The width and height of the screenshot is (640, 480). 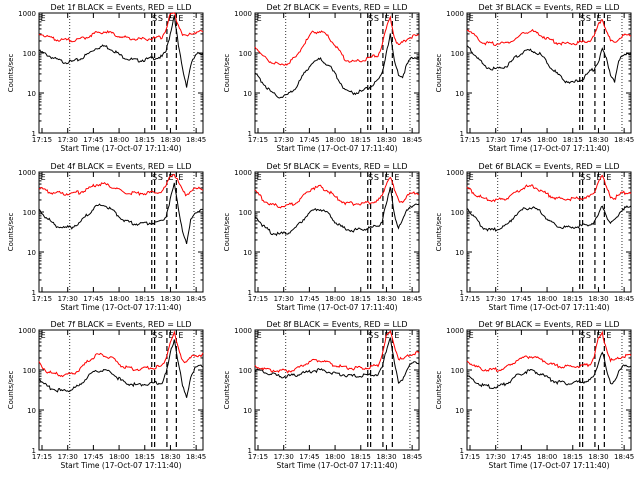 What do you see at coordinates (120, 166) in the screenshot?
I see `panel-title: Det 4f BLACK = Events, RED = LLD` at bounding box center [120, 166].